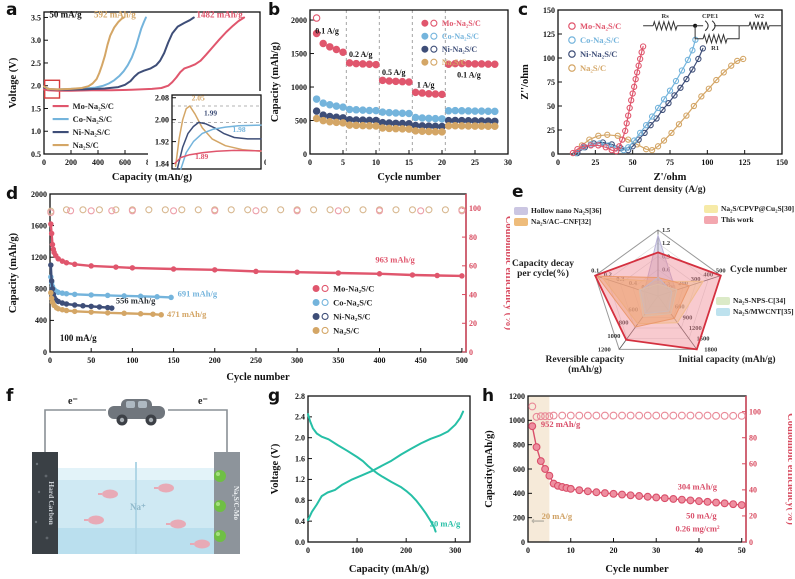 This screenshot has height=579, width=795. What do you see at coordinates (633, 162) in the screenshot?
I see `x-tick-label: 50` at bounding box center [633, 162].